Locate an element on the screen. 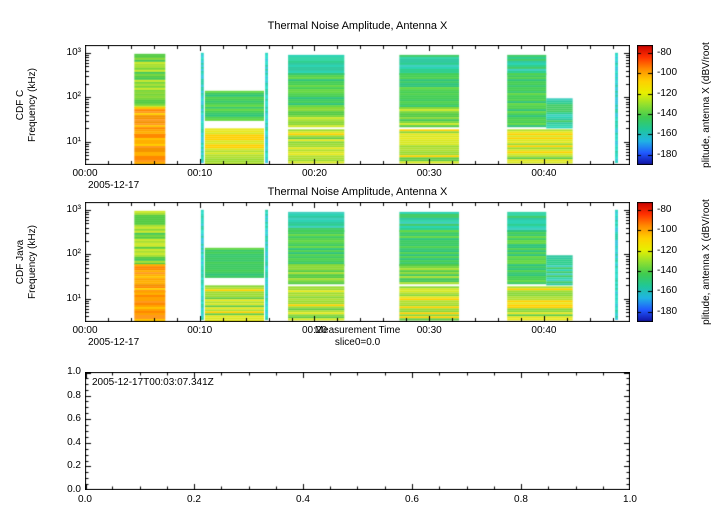 This screenshot has width=718, height=532. colorbar-cdf-java is located at coordinates (645, 262).